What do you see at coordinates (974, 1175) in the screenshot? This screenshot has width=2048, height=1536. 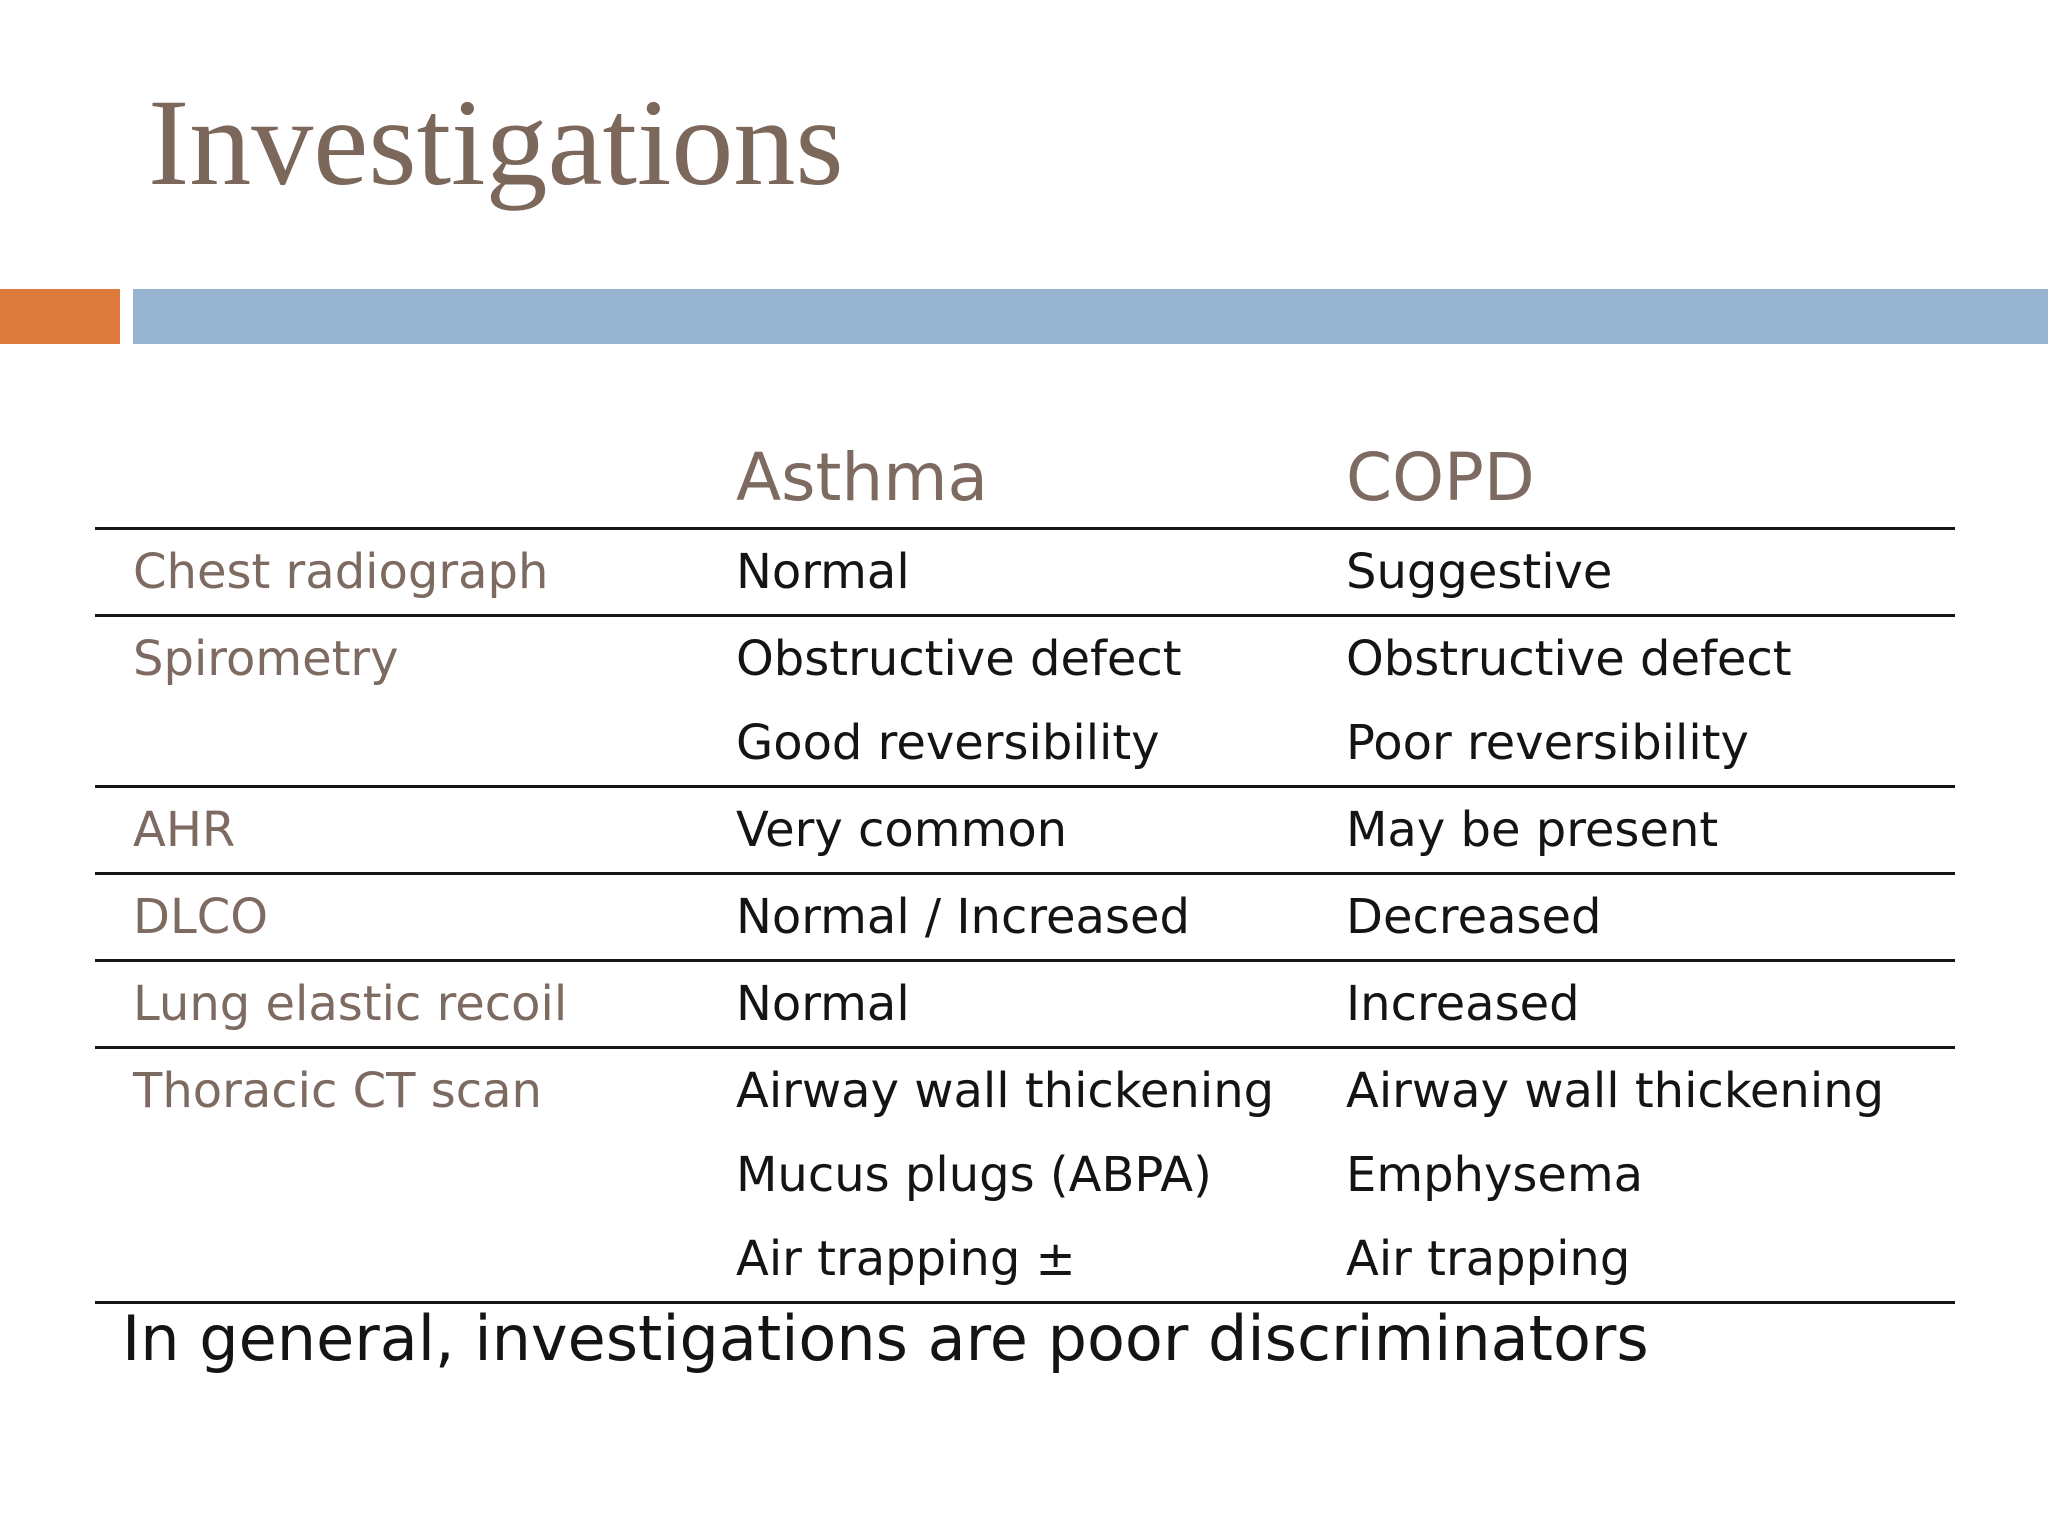 I see `cell-line: Mucus plugs (ABPA)` at bounding box center [974, 1175].